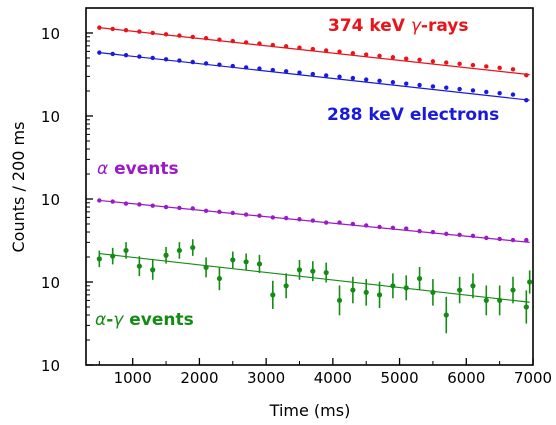 This screenshot has height=425, width=556. What do you see at coordinates (133, 378) in the screenshot?
I see `x-tick-label: 1000` at bounding box center [133, 378].